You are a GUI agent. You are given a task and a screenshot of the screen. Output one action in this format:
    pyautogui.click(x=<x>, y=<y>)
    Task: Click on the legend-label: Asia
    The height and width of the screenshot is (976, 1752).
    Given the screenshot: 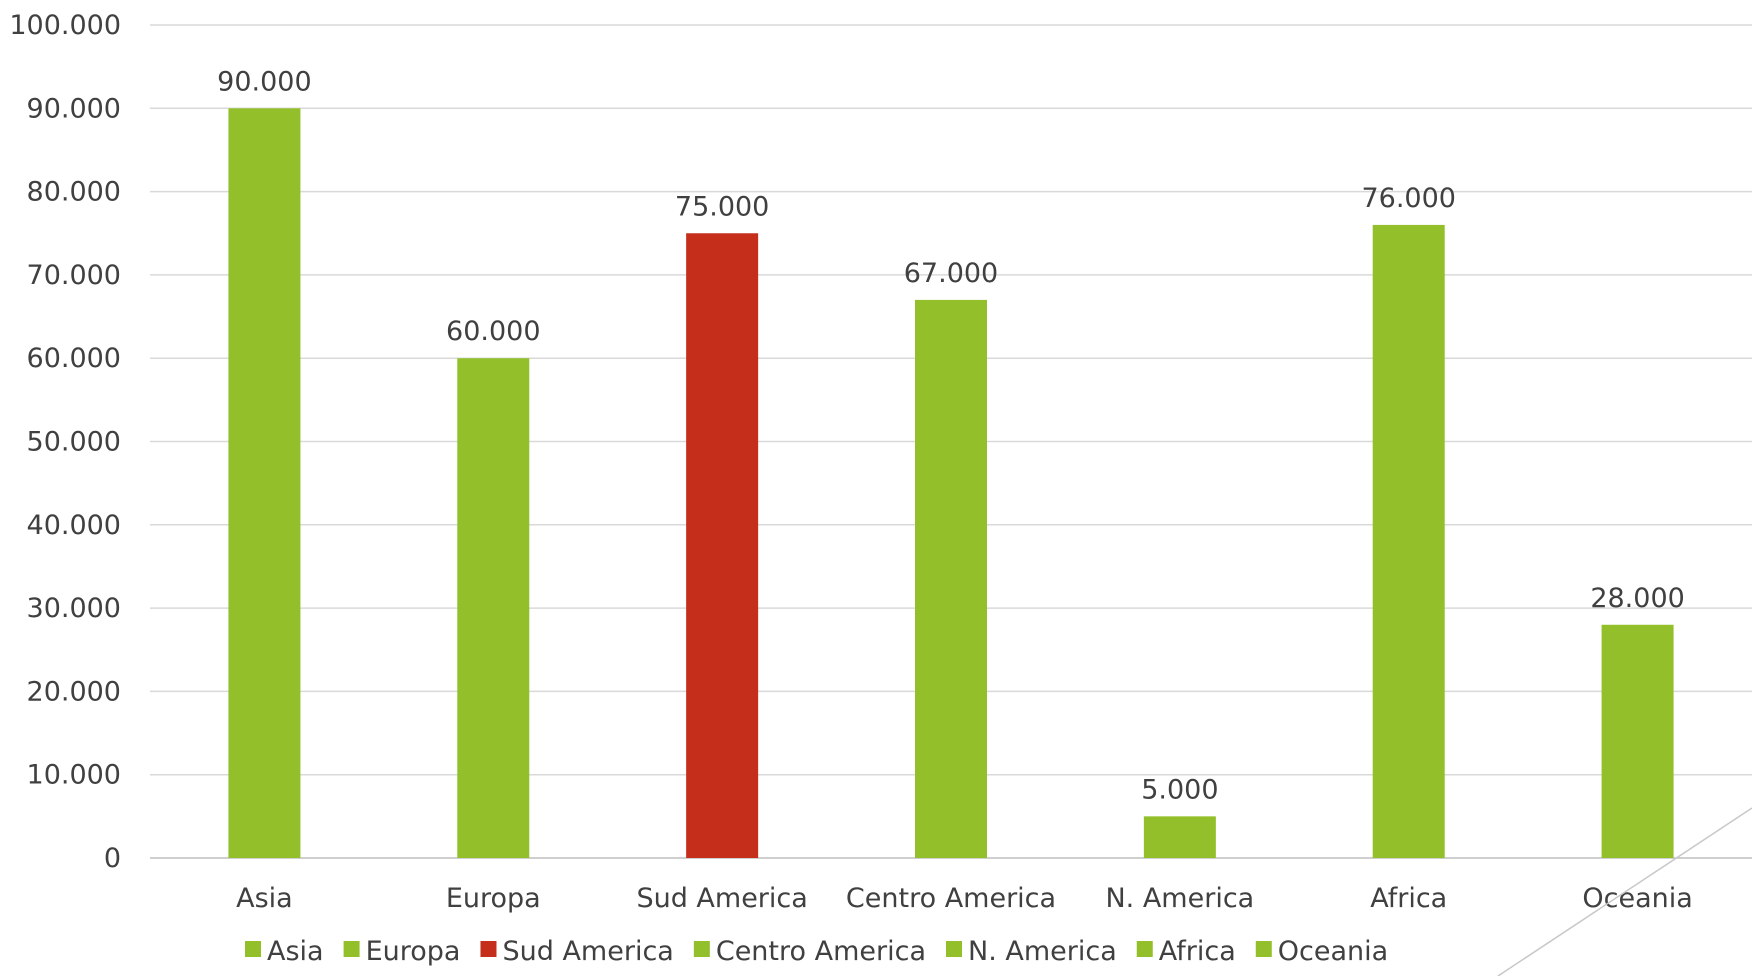 What is the action you would take?
    pyautogui.click(x=295, y=951)
    